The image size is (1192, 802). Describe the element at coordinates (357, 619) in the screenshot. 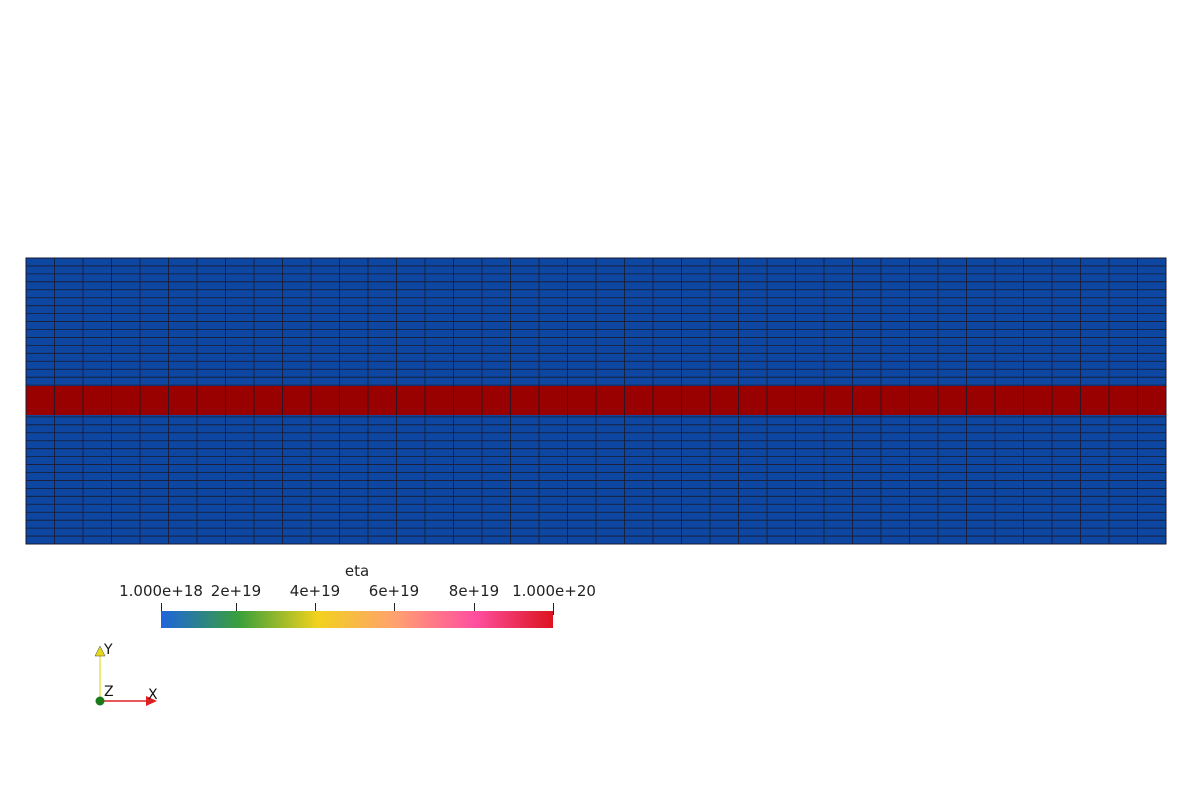

I see `scalar-bar-gradient` at that location.